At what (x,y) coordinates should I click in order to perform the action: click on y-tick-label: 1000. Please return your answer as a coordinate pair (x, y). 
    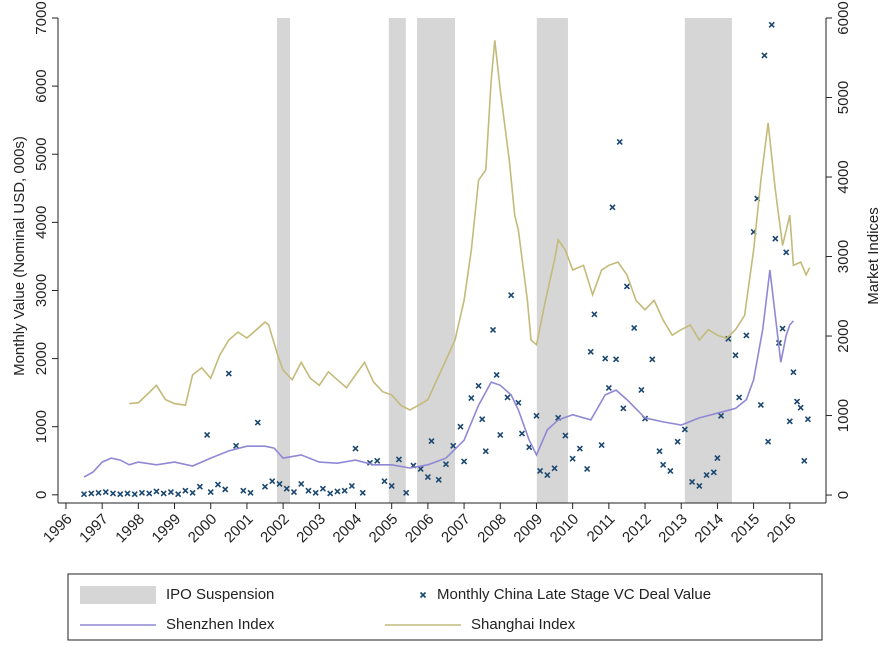
    Looking at the image, I should click on (41, 426).